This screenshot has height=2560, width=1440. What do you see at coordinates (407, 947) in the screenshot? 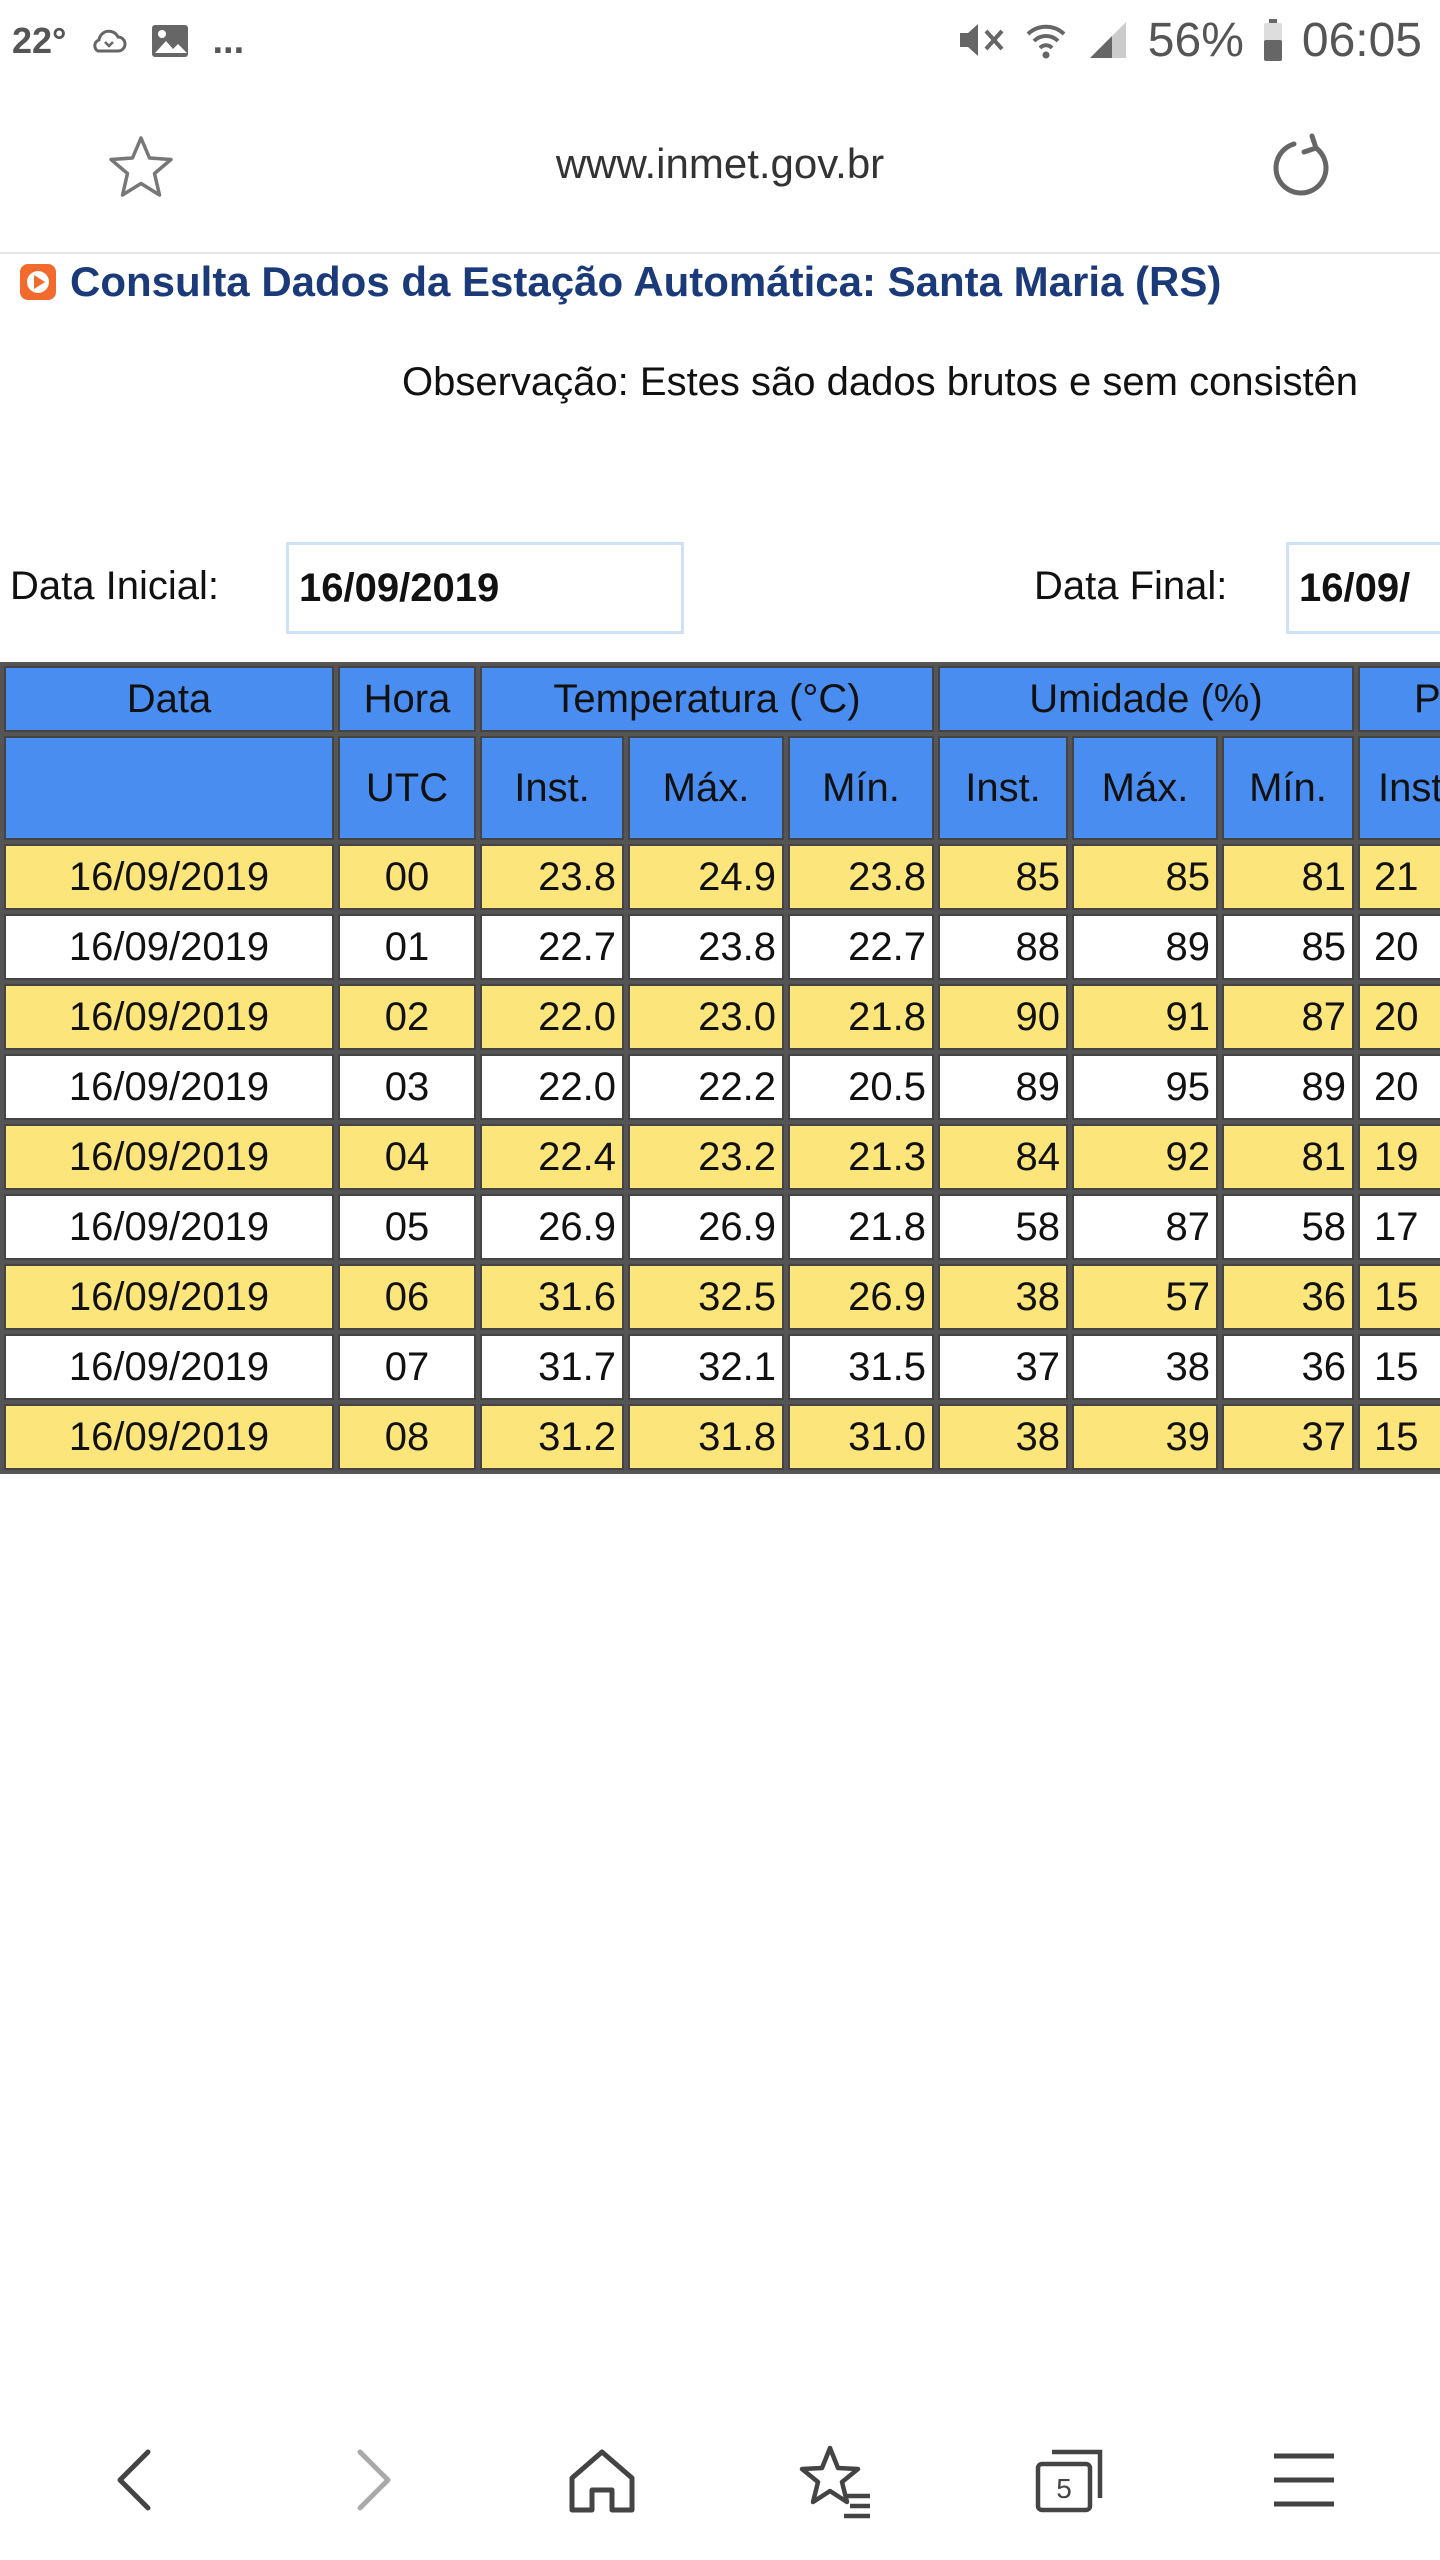
I see `cell-hora: 01` at bounding box center [407, 947].